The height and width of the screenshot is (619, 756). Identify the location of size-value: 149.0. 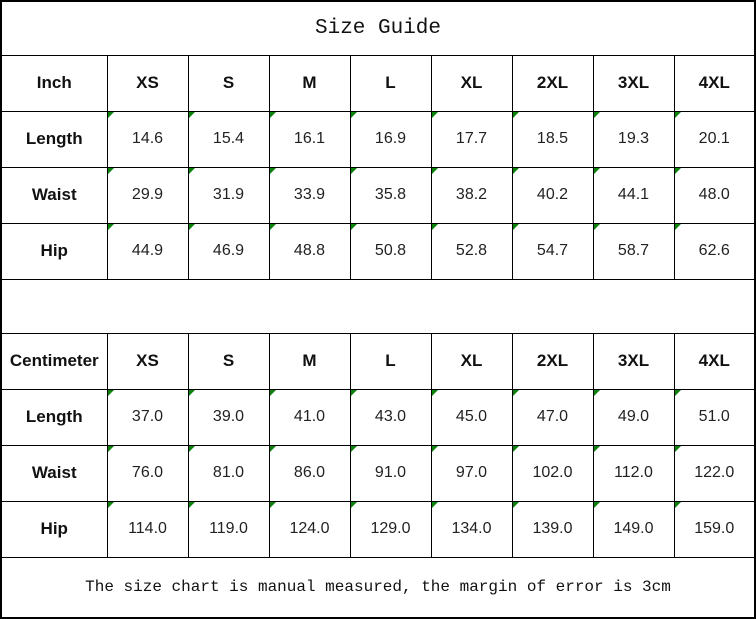
(633, 528).